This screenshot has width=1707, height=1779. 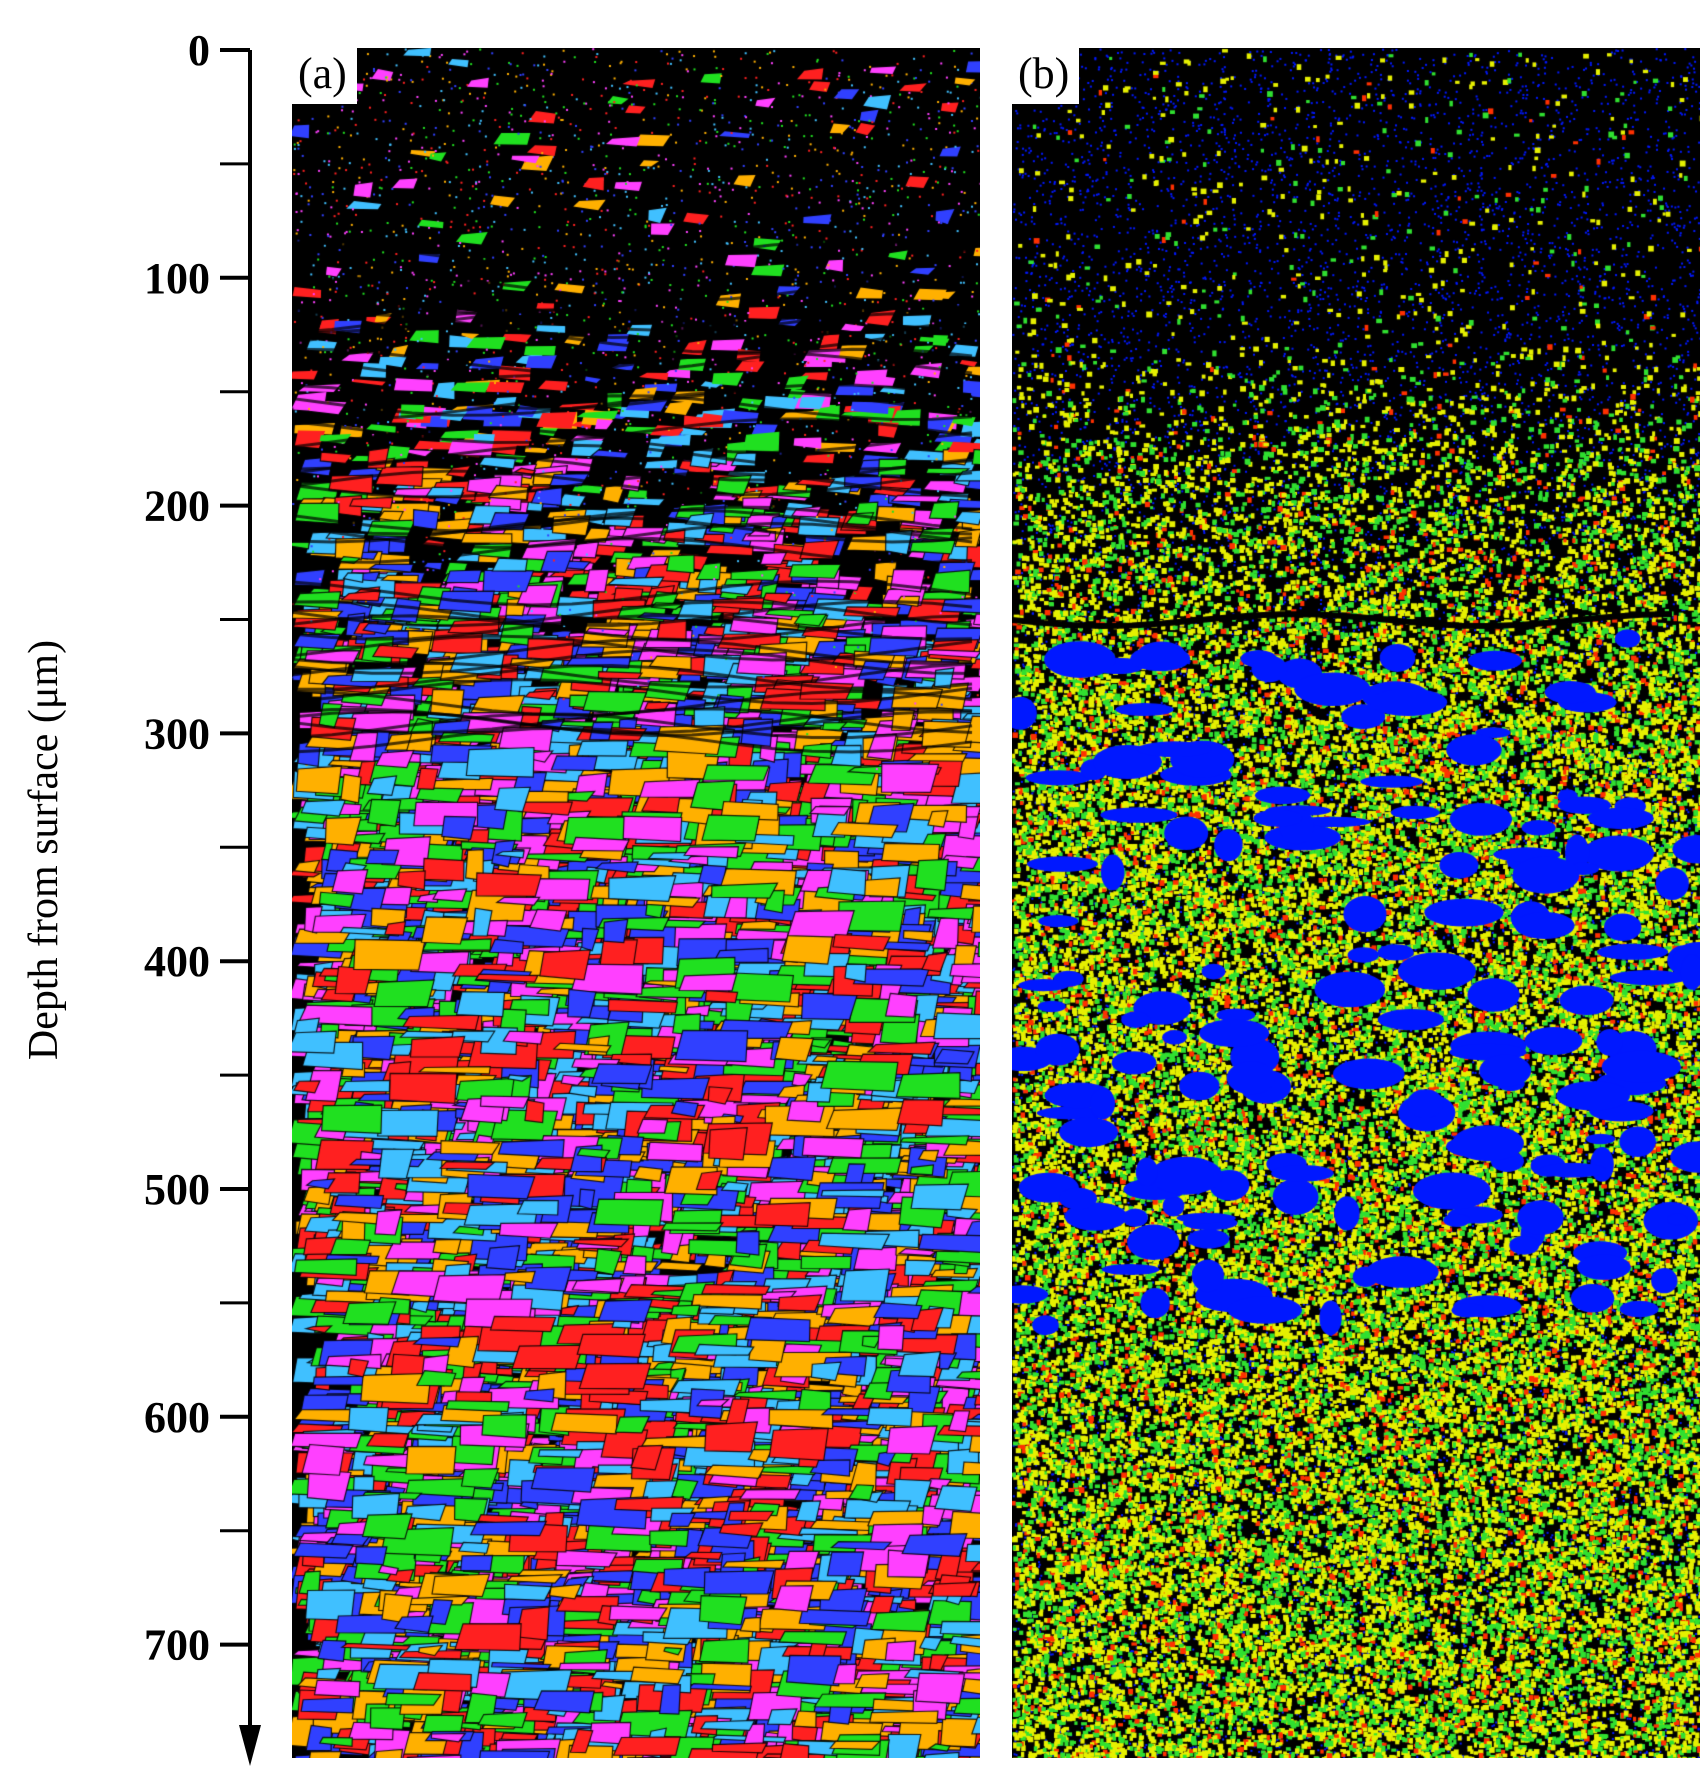 What do you see at coordinates (177, 961) in the screenshot?
I see `tick-label: 400` at bounding box center [177, 961].